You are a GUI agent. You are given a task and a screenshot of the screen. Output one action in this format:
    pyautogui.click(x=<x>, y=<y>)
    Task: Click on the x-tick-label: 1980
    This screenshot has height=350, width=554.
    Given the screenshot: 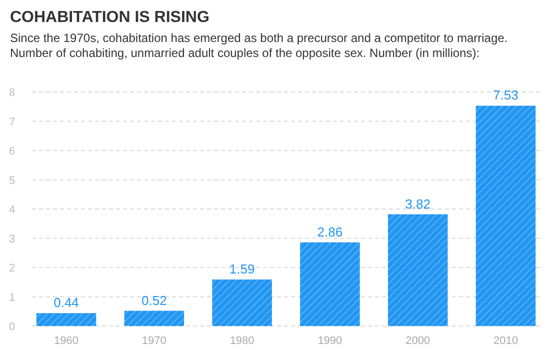 What is the action you would take?
    pyautogui.click(x=242, y=341)
    